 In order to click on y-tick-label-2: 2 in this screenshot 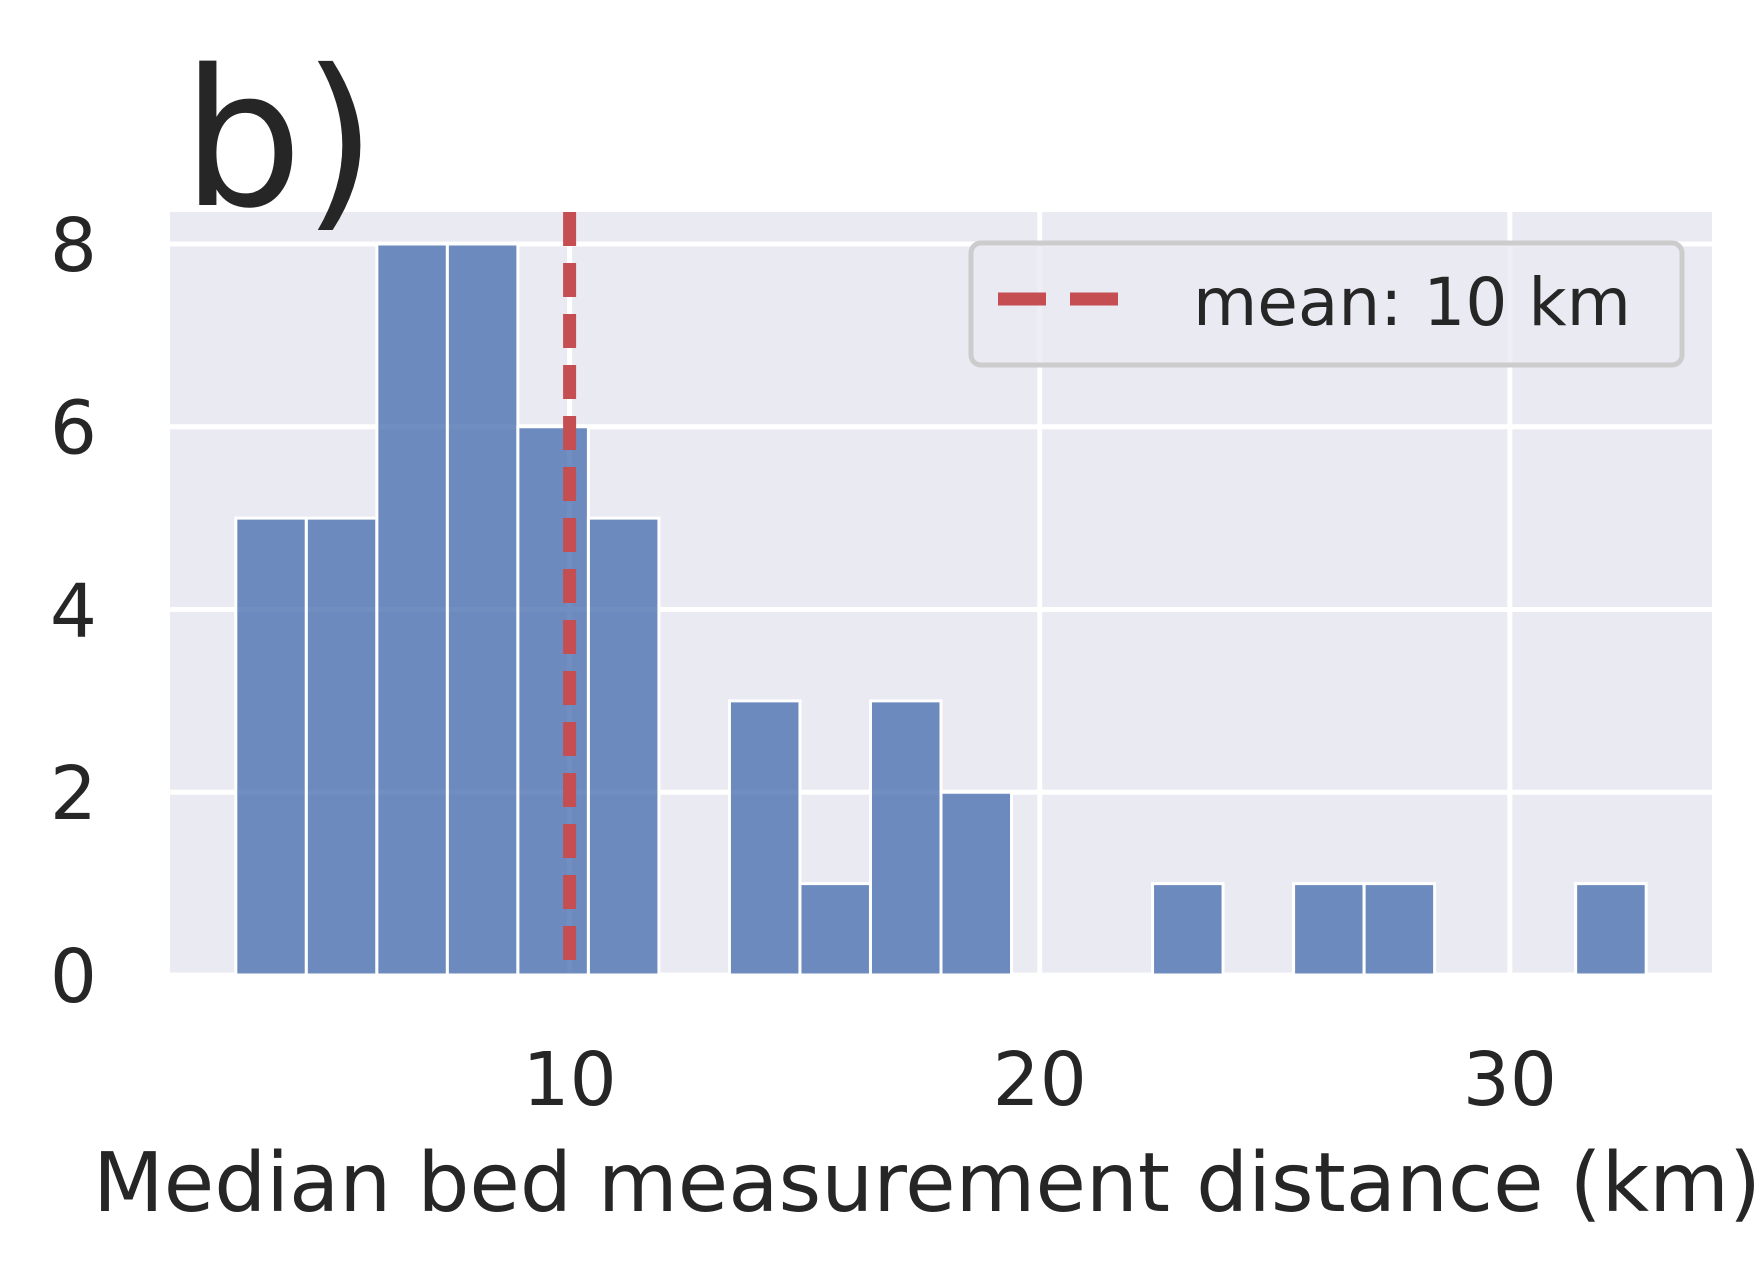, I will do `click(73, 794)`.